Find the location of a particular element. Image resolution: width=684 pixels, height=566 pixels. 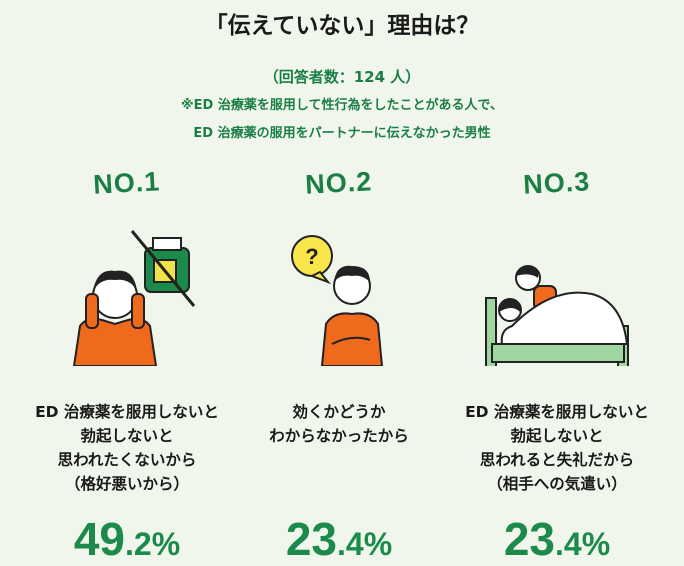

pill-bottle-icon is located at coordinates (163, 268).